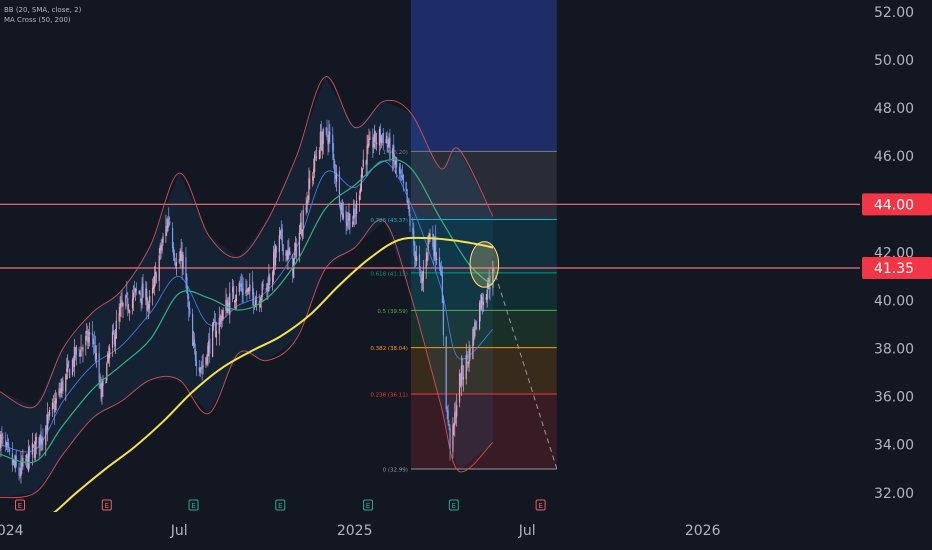 Image resolution: width=932 pixels, height=550 pixels. What do you see at coordinates (483, 370) in the screenshot?
I see `fib-zone` at bounding box center [483, 370].